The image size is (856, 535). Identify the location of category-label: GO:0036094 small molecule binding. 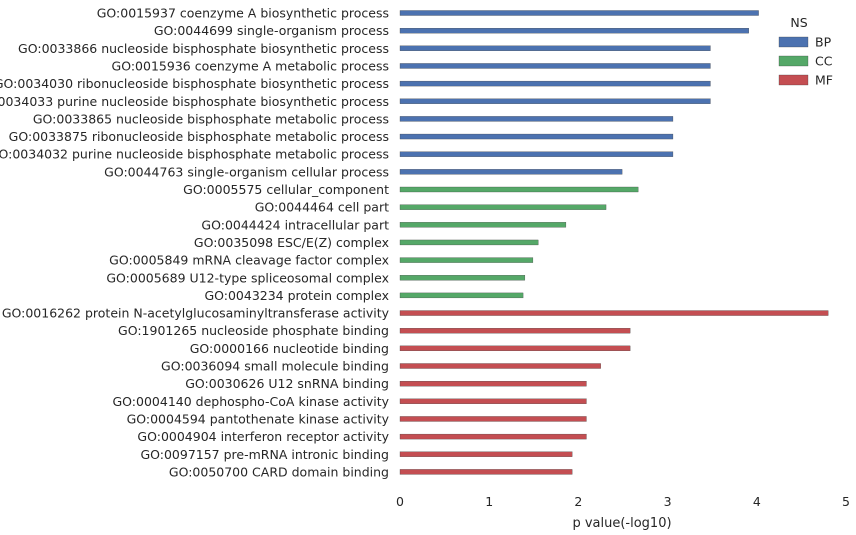
(275, 366).